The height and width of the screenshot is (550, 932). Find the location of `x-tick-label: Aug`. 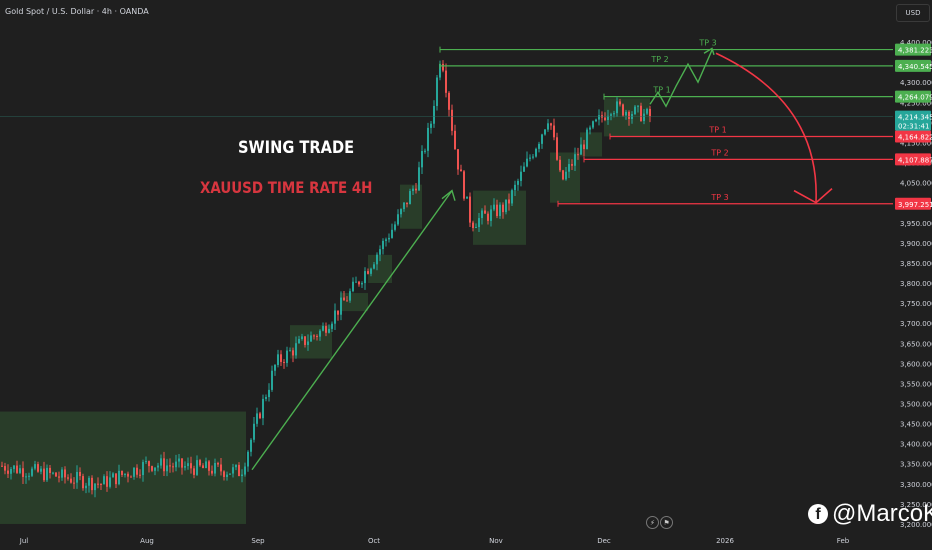

x-tick-label: Aug is located at coordinates (147, 541).